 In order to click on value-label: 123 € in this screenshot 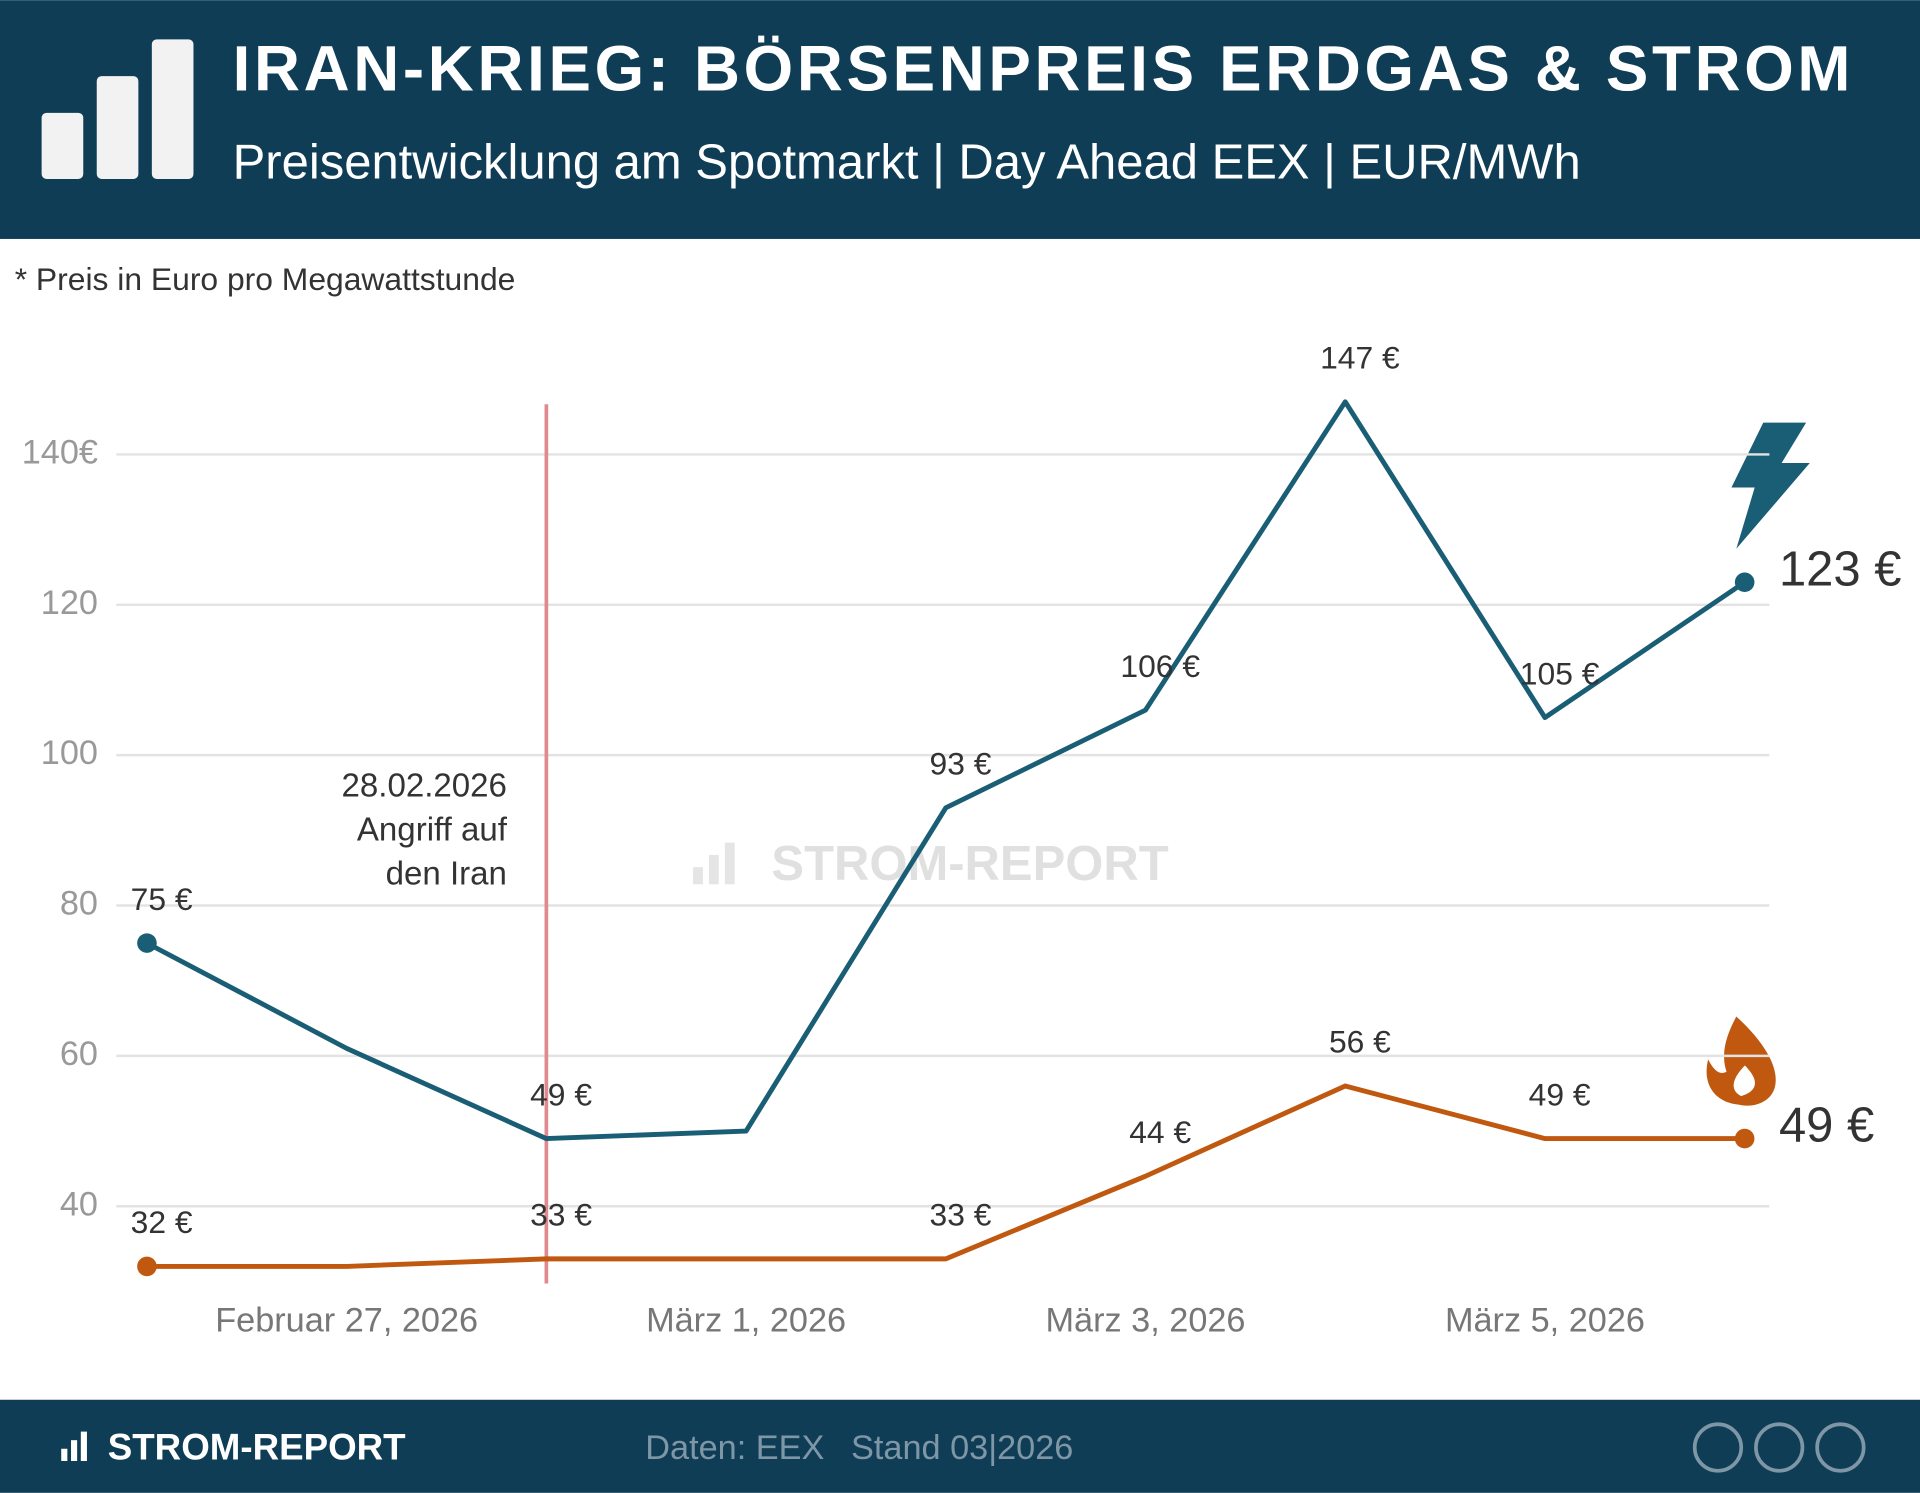, I will do `click(1840, 569)`.